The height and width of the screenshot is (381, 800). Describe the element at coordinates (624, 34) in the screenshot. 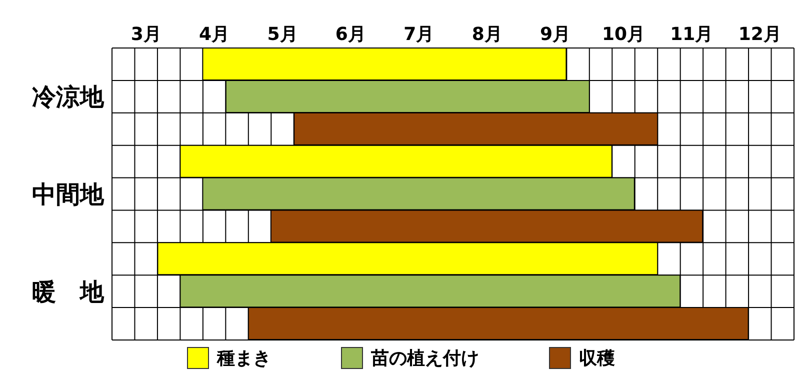

I see `x-tick-label: 10月` at that location.